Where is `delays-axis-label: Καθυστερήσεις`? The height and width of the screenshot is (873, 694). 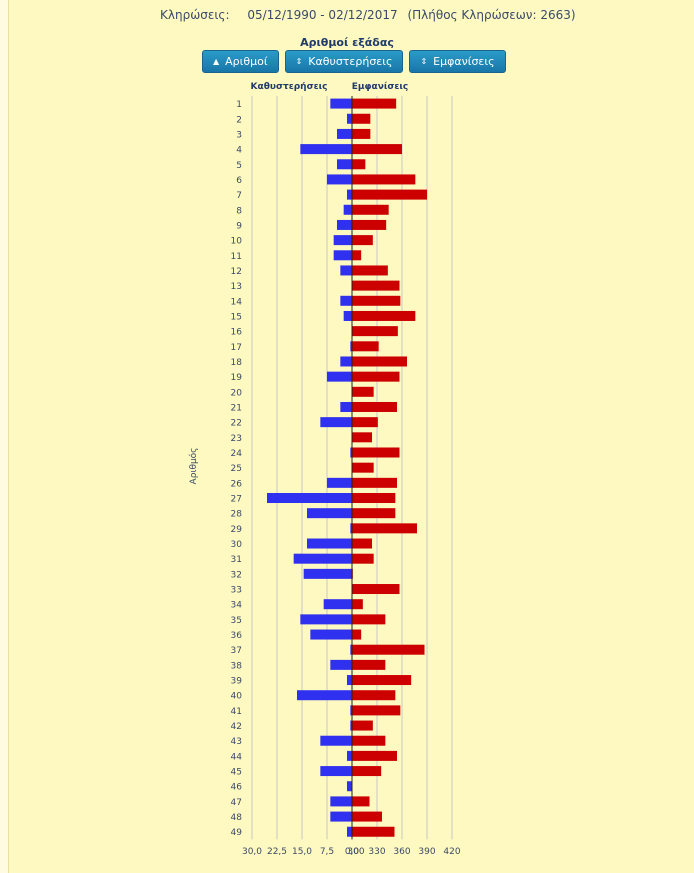
delays-axis-label: Καθυστερήσεις is located at coordinates (289, 87).